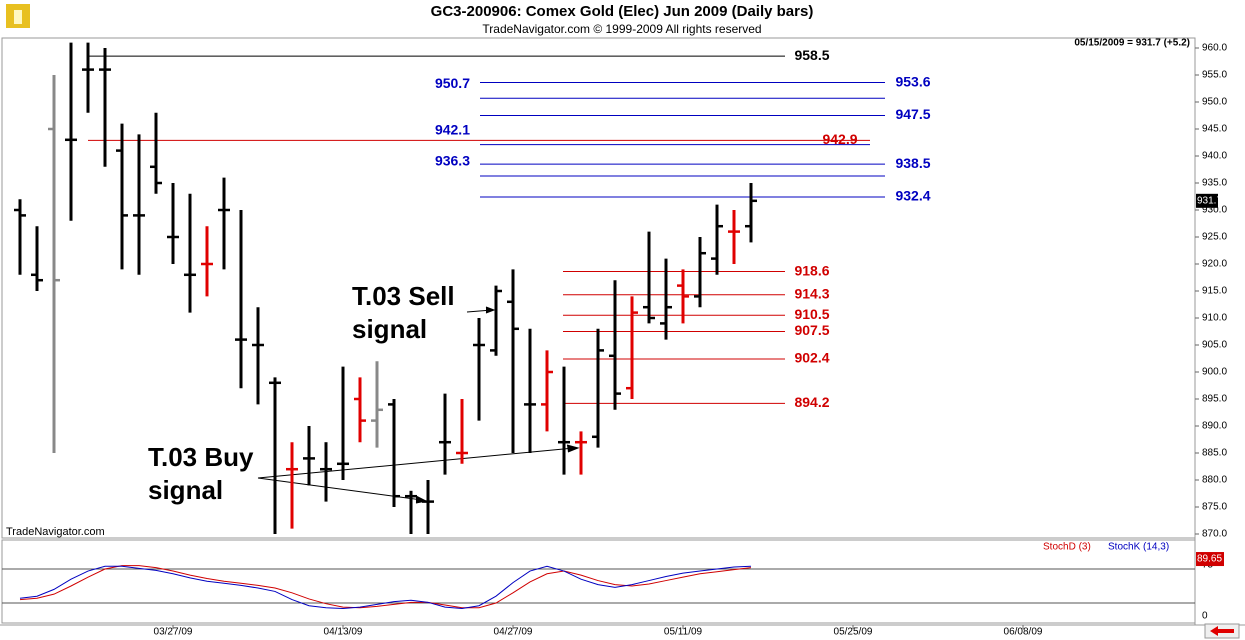 Image resolution: width=1245 pixels, height=640 pixels. Describe the element at coordinates (811, 402) in the screenshot. I see `level-label: 894.2` at that location.